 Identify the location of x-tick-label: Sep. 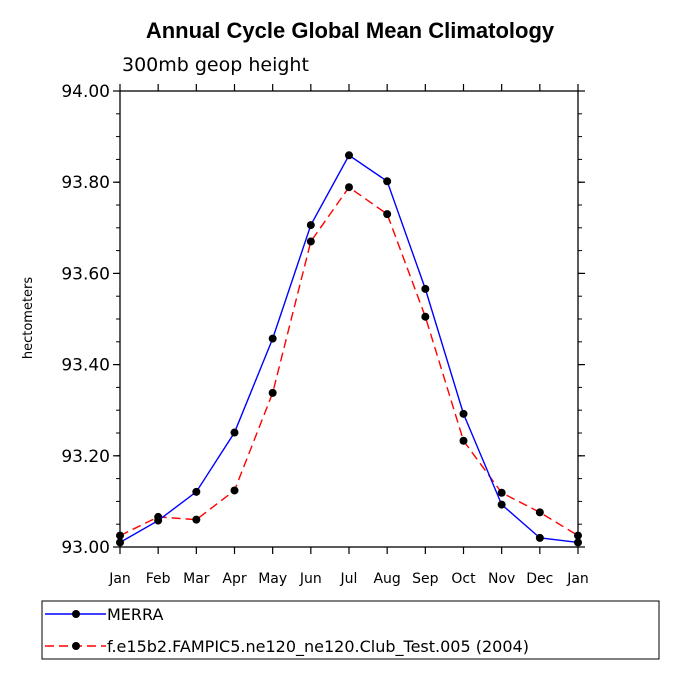
(425, 579).